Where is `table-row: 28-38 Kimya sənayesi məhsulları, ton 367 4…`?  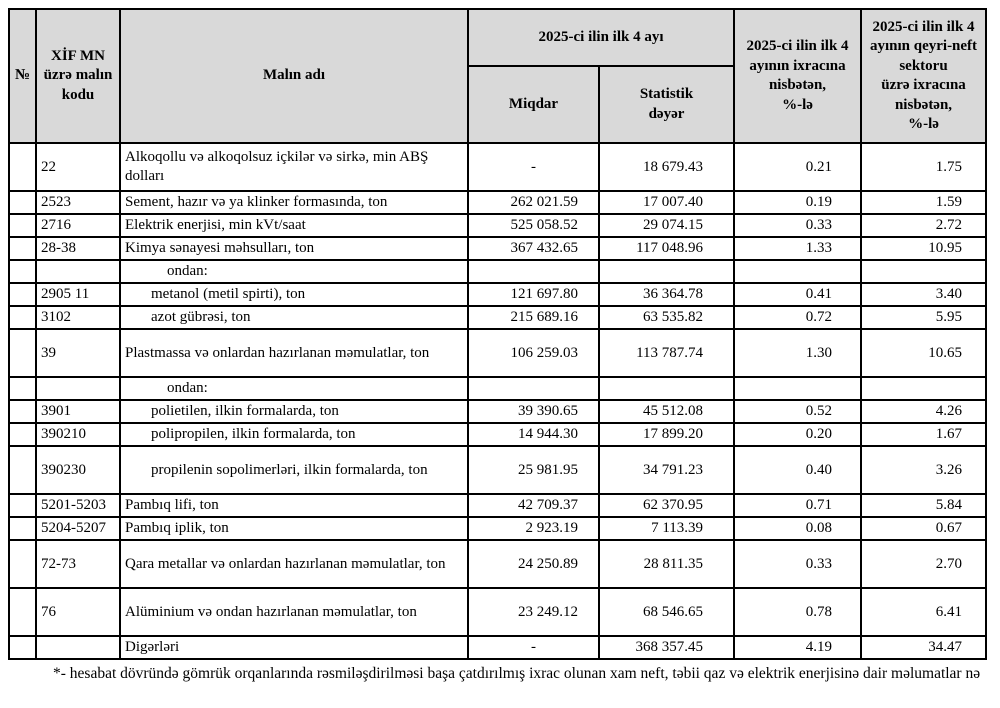 table-row: 28-38 Kimya sənayesi məhsulları, ton 367 4… is located at coordinates (498, 248).